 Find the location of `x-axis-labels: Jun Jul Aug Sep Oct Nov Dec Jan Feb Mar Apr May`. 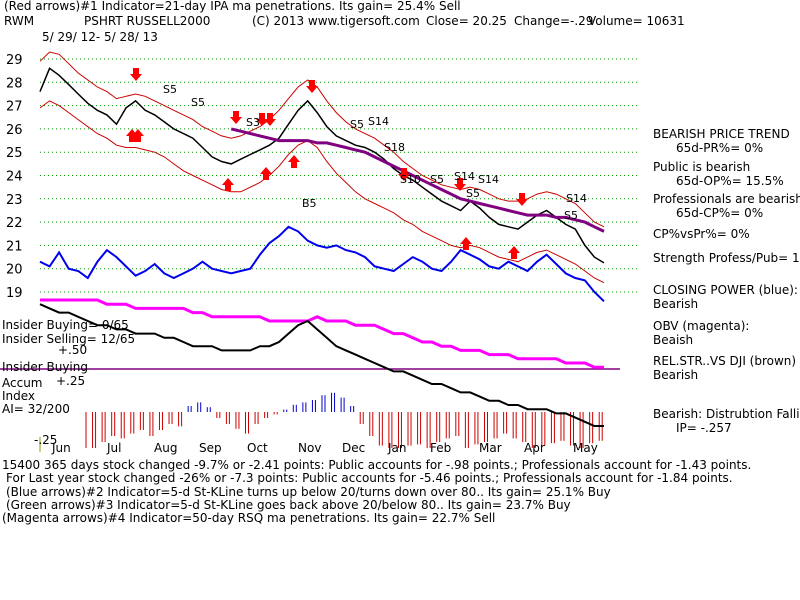

x-axis-labels: Jun Jul Aug Sep Oct Nov Dec Jan Feb Mar Apr May is located at coordinates (324, 448).